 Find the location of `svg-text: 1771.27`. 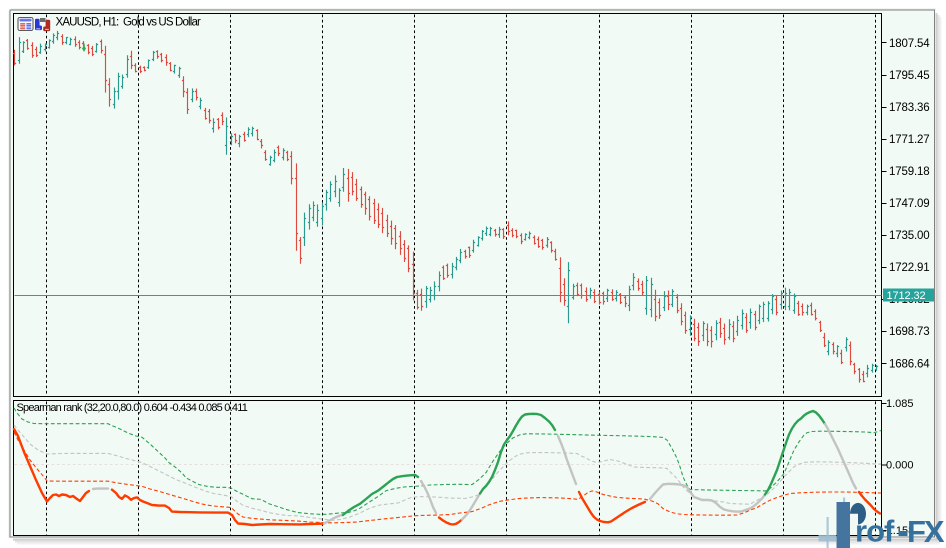

svg-text: 1771.27 is located at coordinates (909, 140).